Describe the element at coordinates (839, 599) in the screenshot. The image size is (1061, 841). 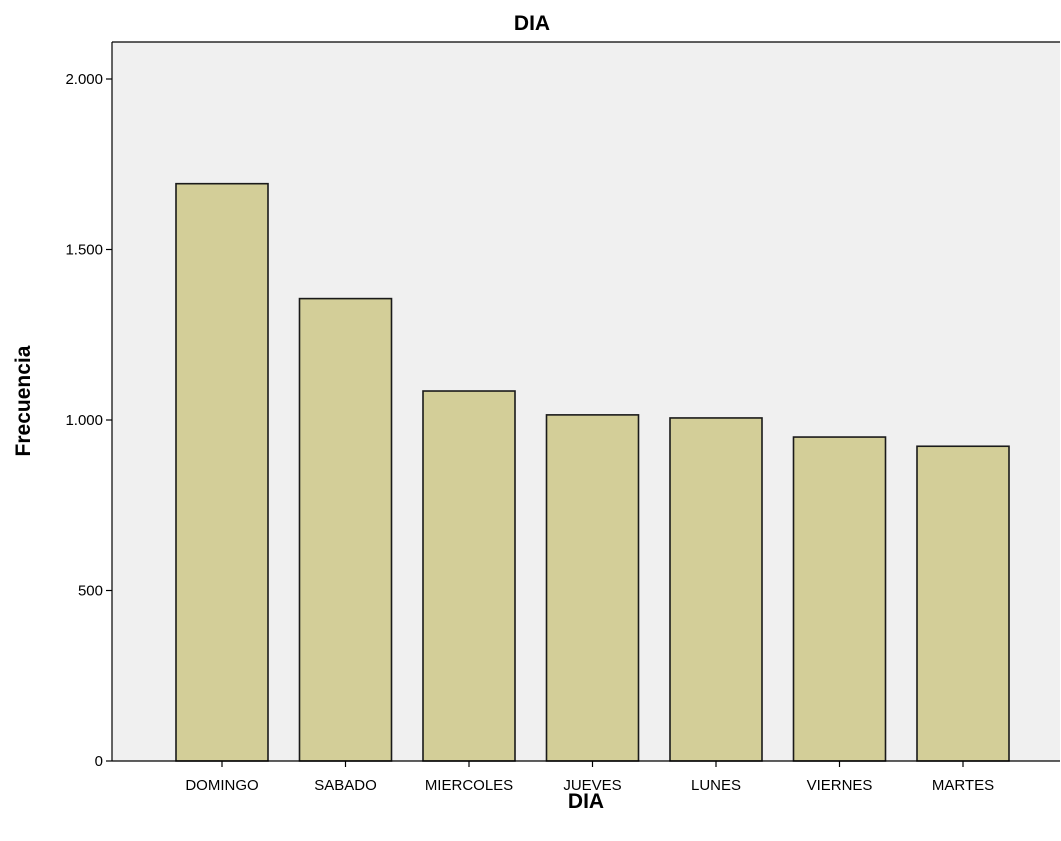
I see `bar-viernes` at that location.